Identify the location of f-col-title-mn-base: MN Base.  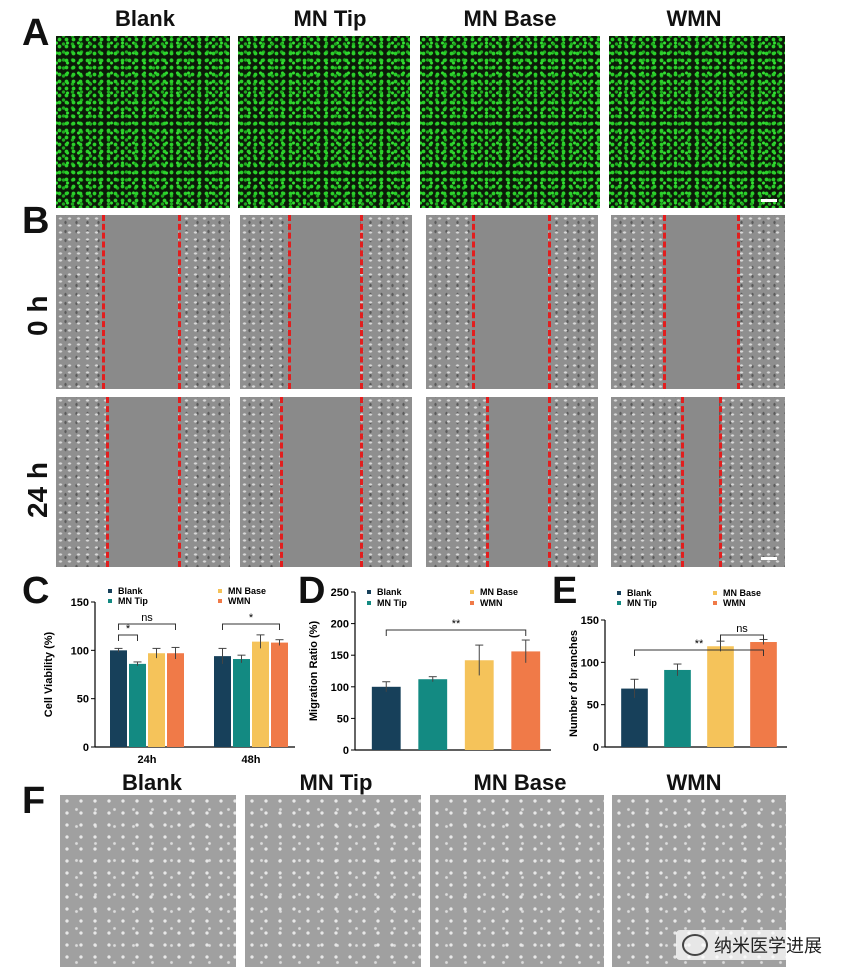
(520, 782).